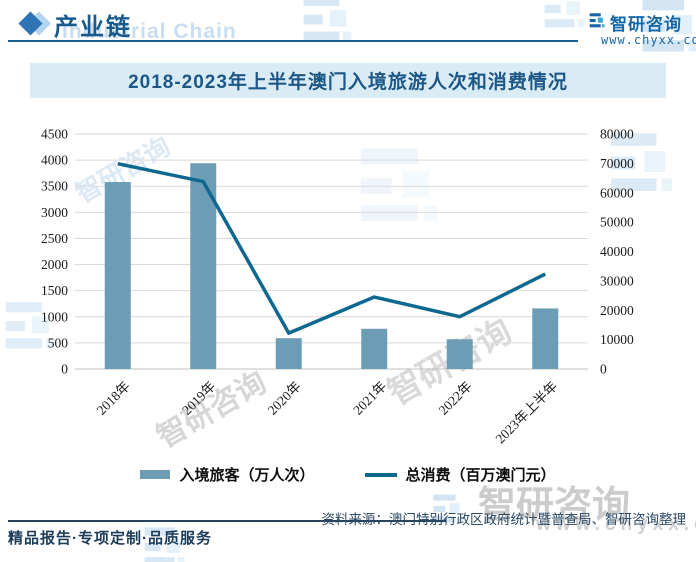 This screenshot has width=696, height=562. Describe the element at coordinates (113, 398) in the screenshot. I see `x-axis-label: 2018年` at that location.